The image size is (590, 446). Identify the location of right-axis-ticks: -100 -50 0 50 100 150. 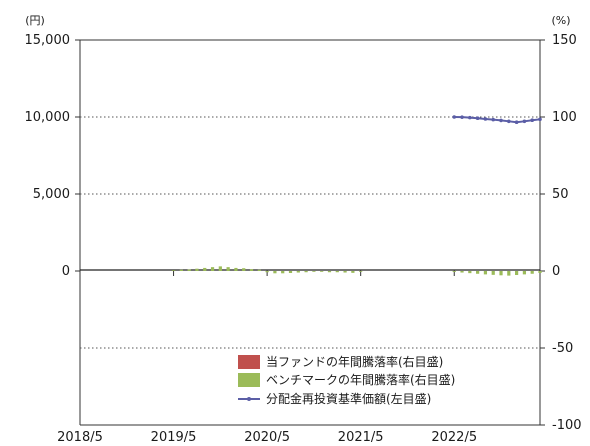
(561, 233).